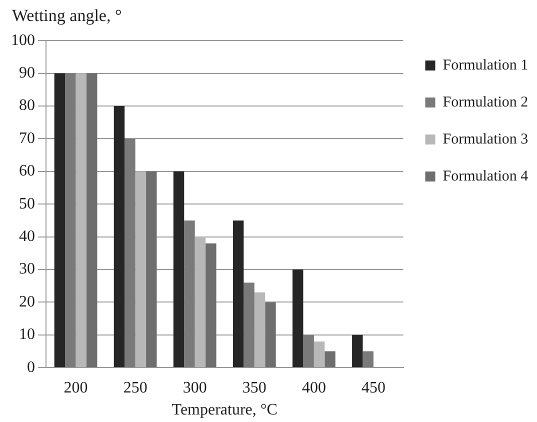  What do you see at coordinates (31, 367) in the screenshot?
I see `y-tick-label: 0` at bounding box center [31, 367].